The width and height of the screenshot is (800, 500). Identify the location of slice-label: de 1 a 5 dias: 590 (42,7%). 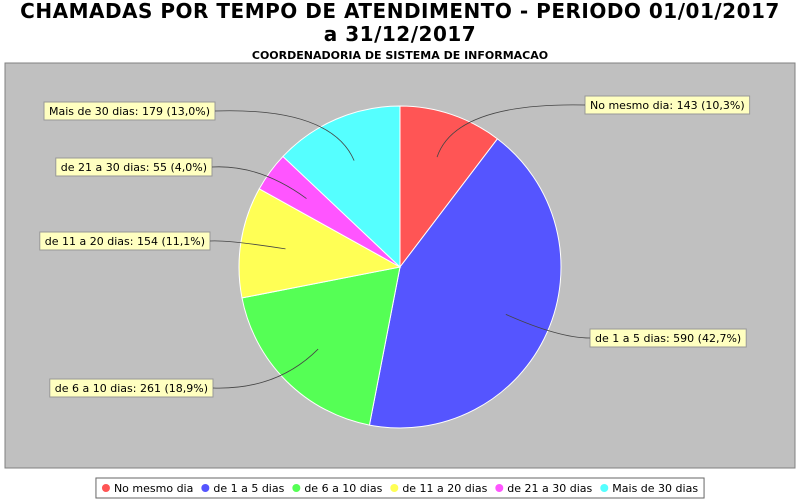
(668, 338).